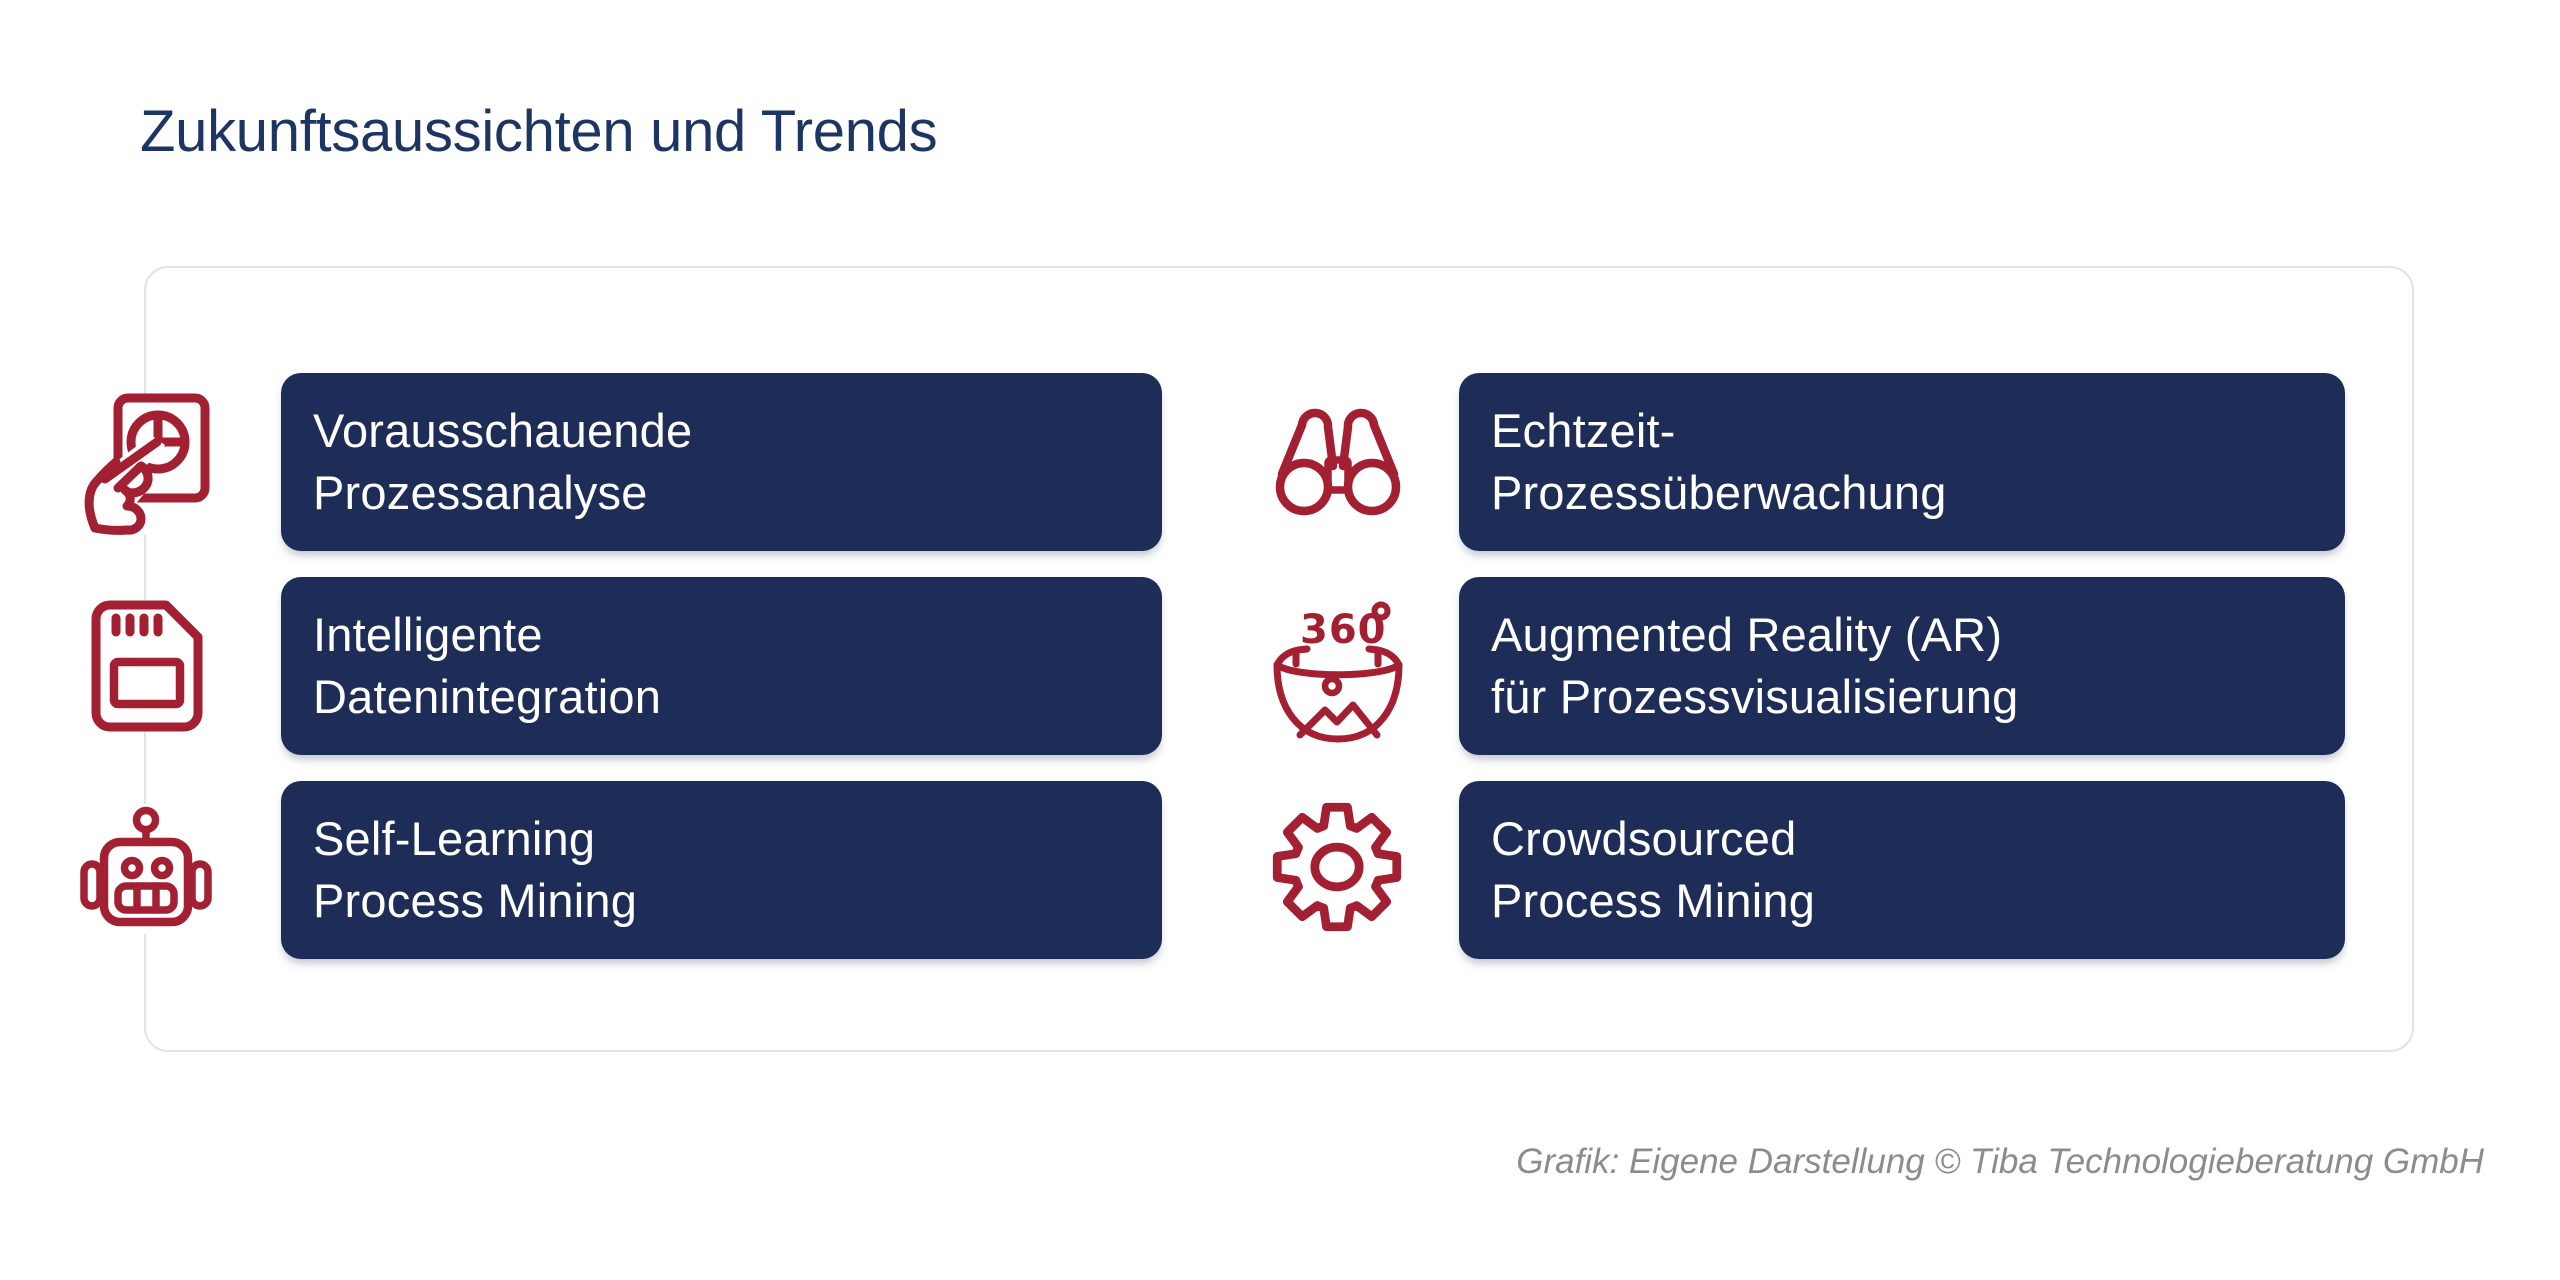 The image size is (2560, 1280). Describe the element at coordinates (539, 131) in the screenshot. I see `page-title: Zukunftsaussichten und Trends` at that location.